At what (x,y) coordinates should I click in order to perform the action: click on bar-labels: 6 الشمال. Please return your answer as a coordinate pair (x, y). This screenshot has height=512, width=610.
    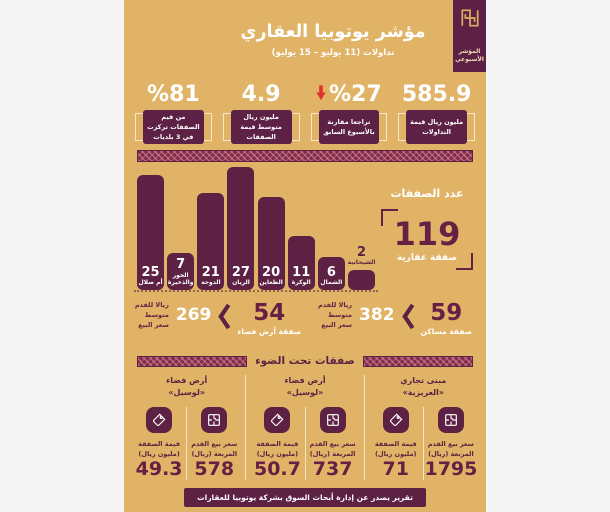
    Looking at the image, I should click on (331, 275).